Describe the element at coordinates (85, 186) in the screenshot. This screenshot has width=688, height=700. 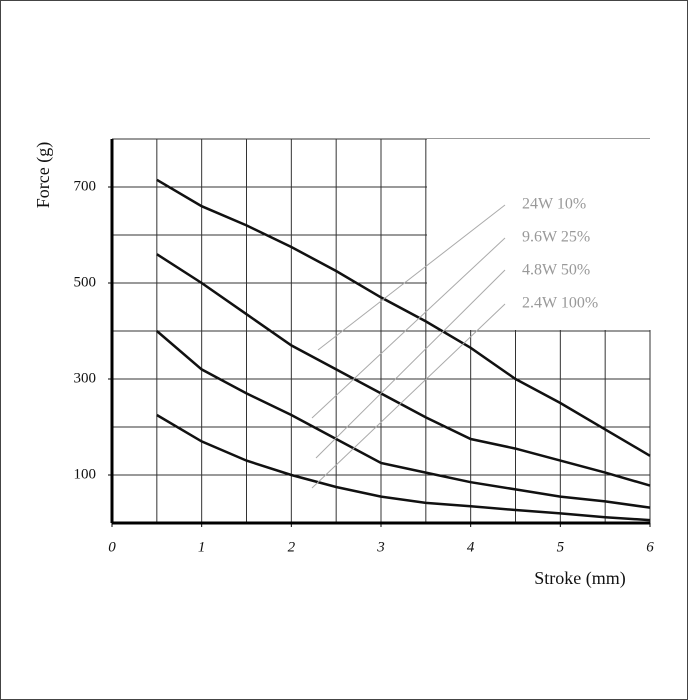
I see `y-tick-label: 700` at that location.